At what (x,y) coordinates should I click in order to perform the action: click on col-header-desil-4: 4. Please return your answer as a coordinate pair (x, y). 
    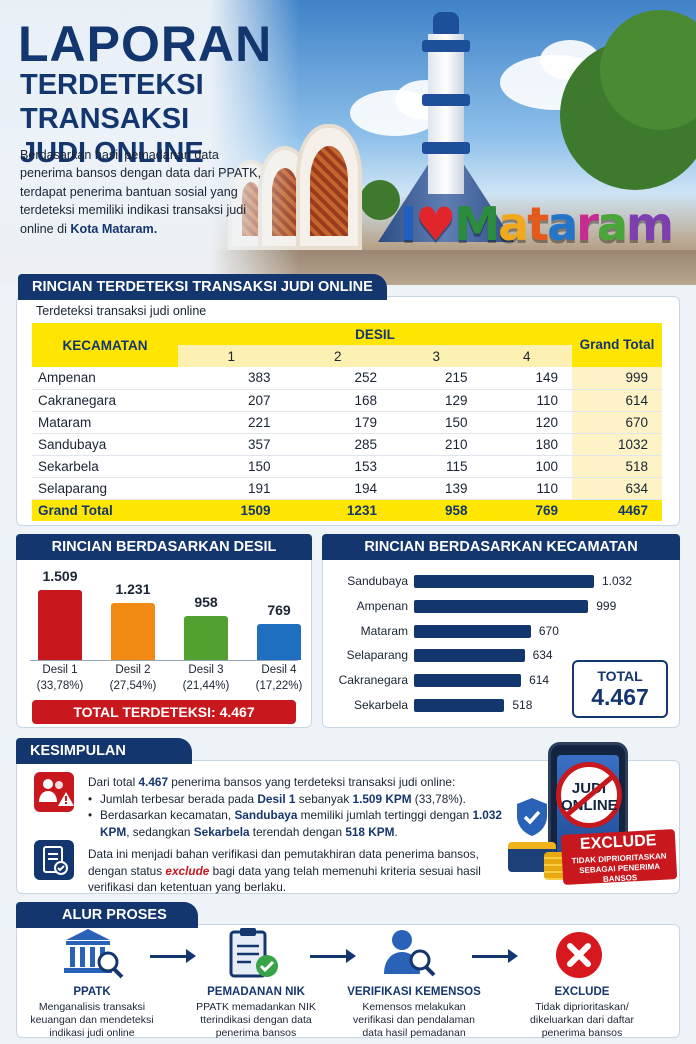
    Looking at the image, I should click on (526, 356).